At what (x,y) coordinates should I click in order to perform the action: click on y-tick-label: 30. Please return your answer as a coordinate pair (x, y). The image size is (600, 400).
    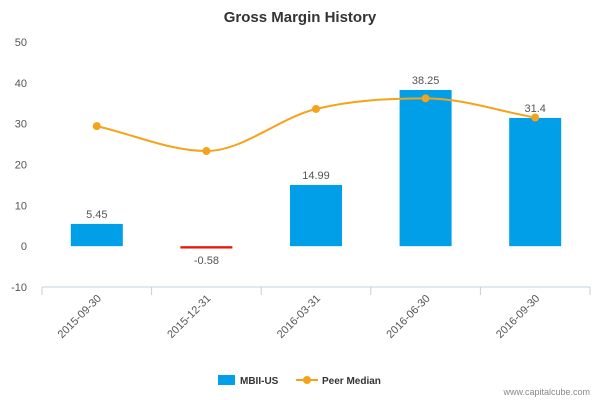
    Looking at the image, I should click on (21, 125).